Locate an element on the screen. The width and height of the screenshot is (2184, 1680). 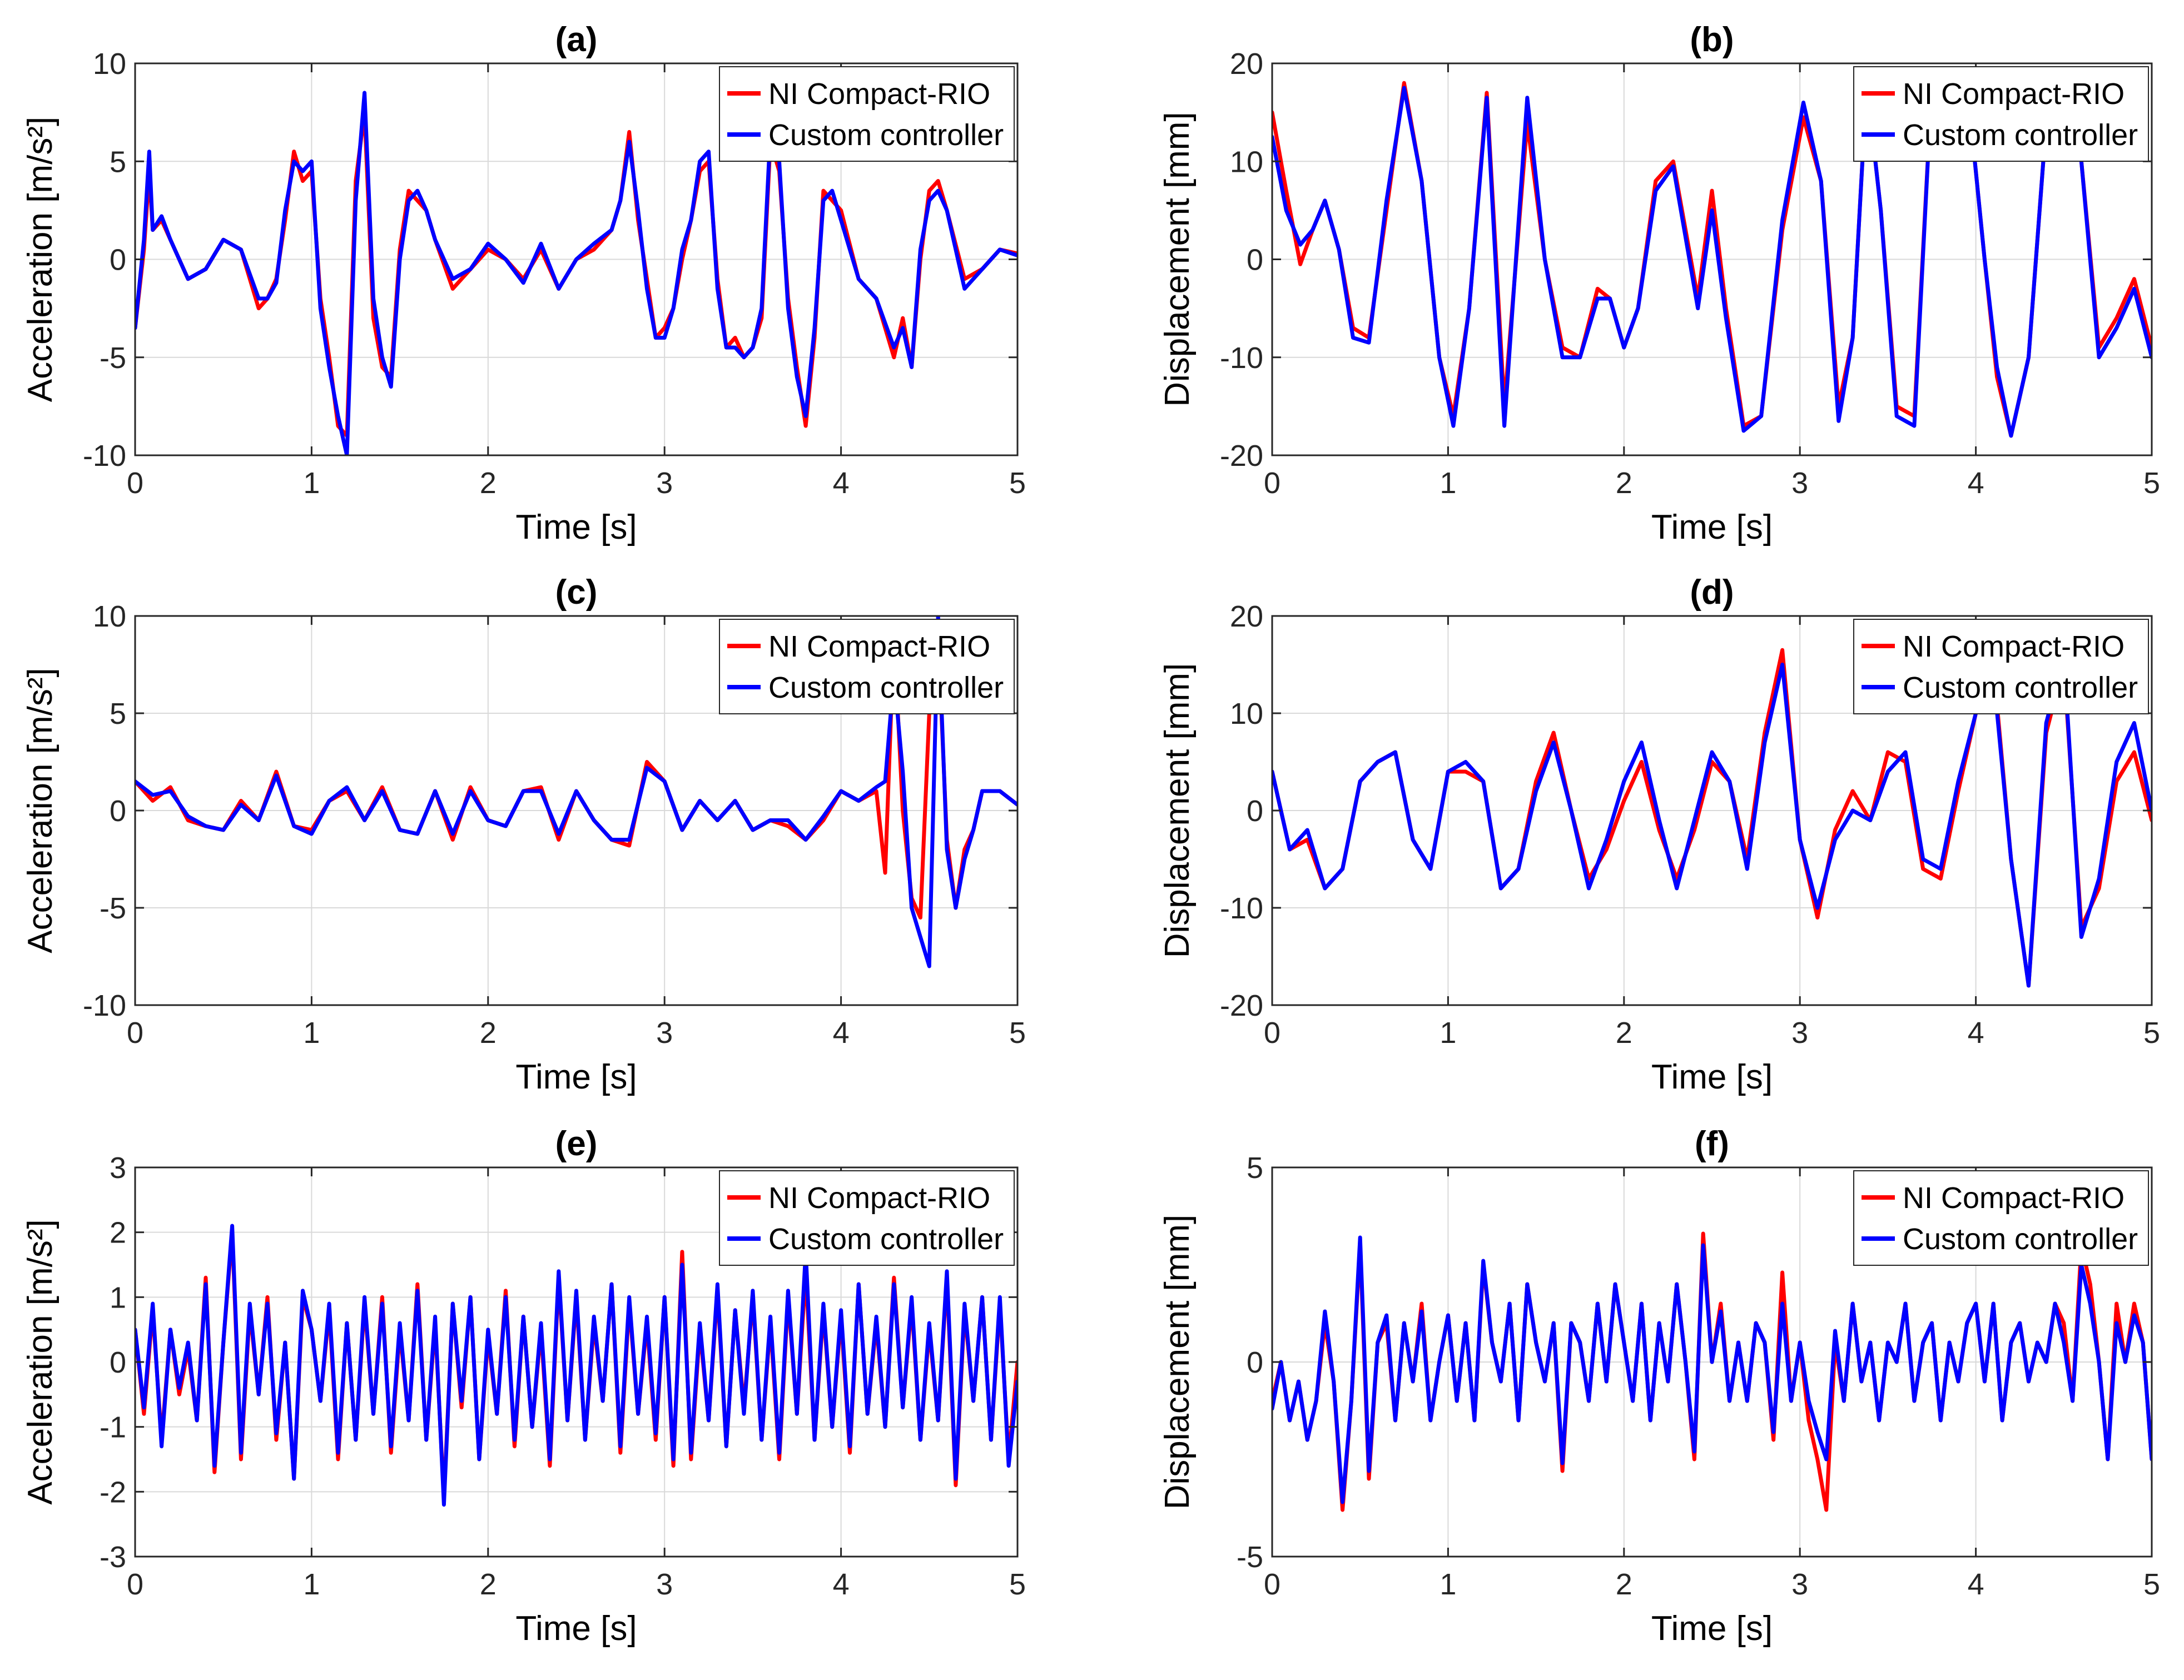
legend-b: NI Compact-RIO Custom controller is located at coordinates (2001, 114).